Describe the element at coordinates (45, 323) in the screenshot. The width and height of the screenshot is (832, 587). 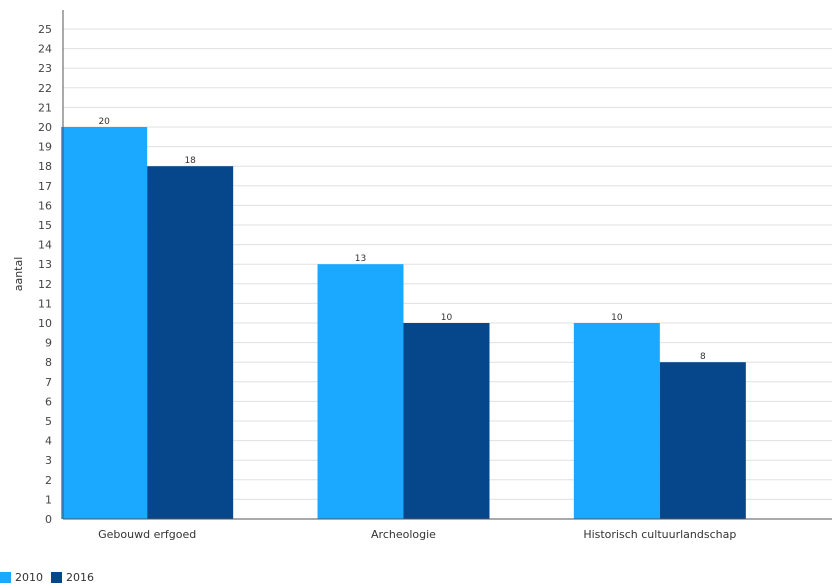
I see `y-tick-label: 10` at that location.